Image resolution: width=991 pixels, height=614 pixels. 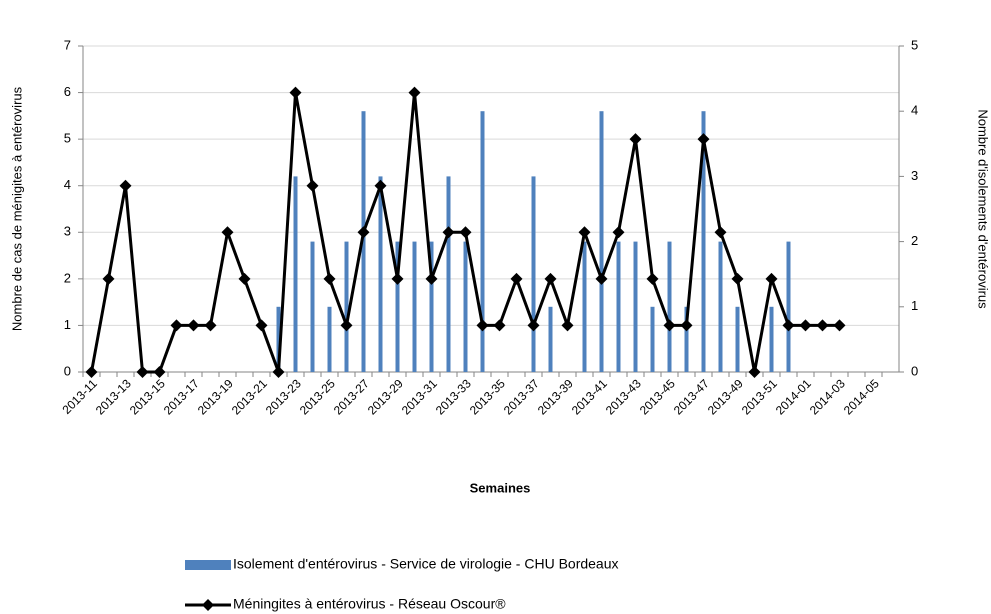 I want to click on x-tick-label: 2013-25, so click(x=317, y=396).